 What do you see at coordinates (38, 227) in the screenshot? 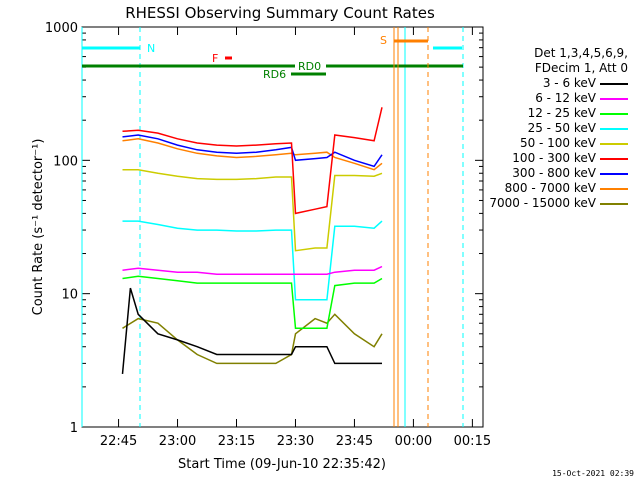
I see `y-axis-label: Count Rate (s⁻¹ detector⁻¹)` at bounding box center [38, 227].